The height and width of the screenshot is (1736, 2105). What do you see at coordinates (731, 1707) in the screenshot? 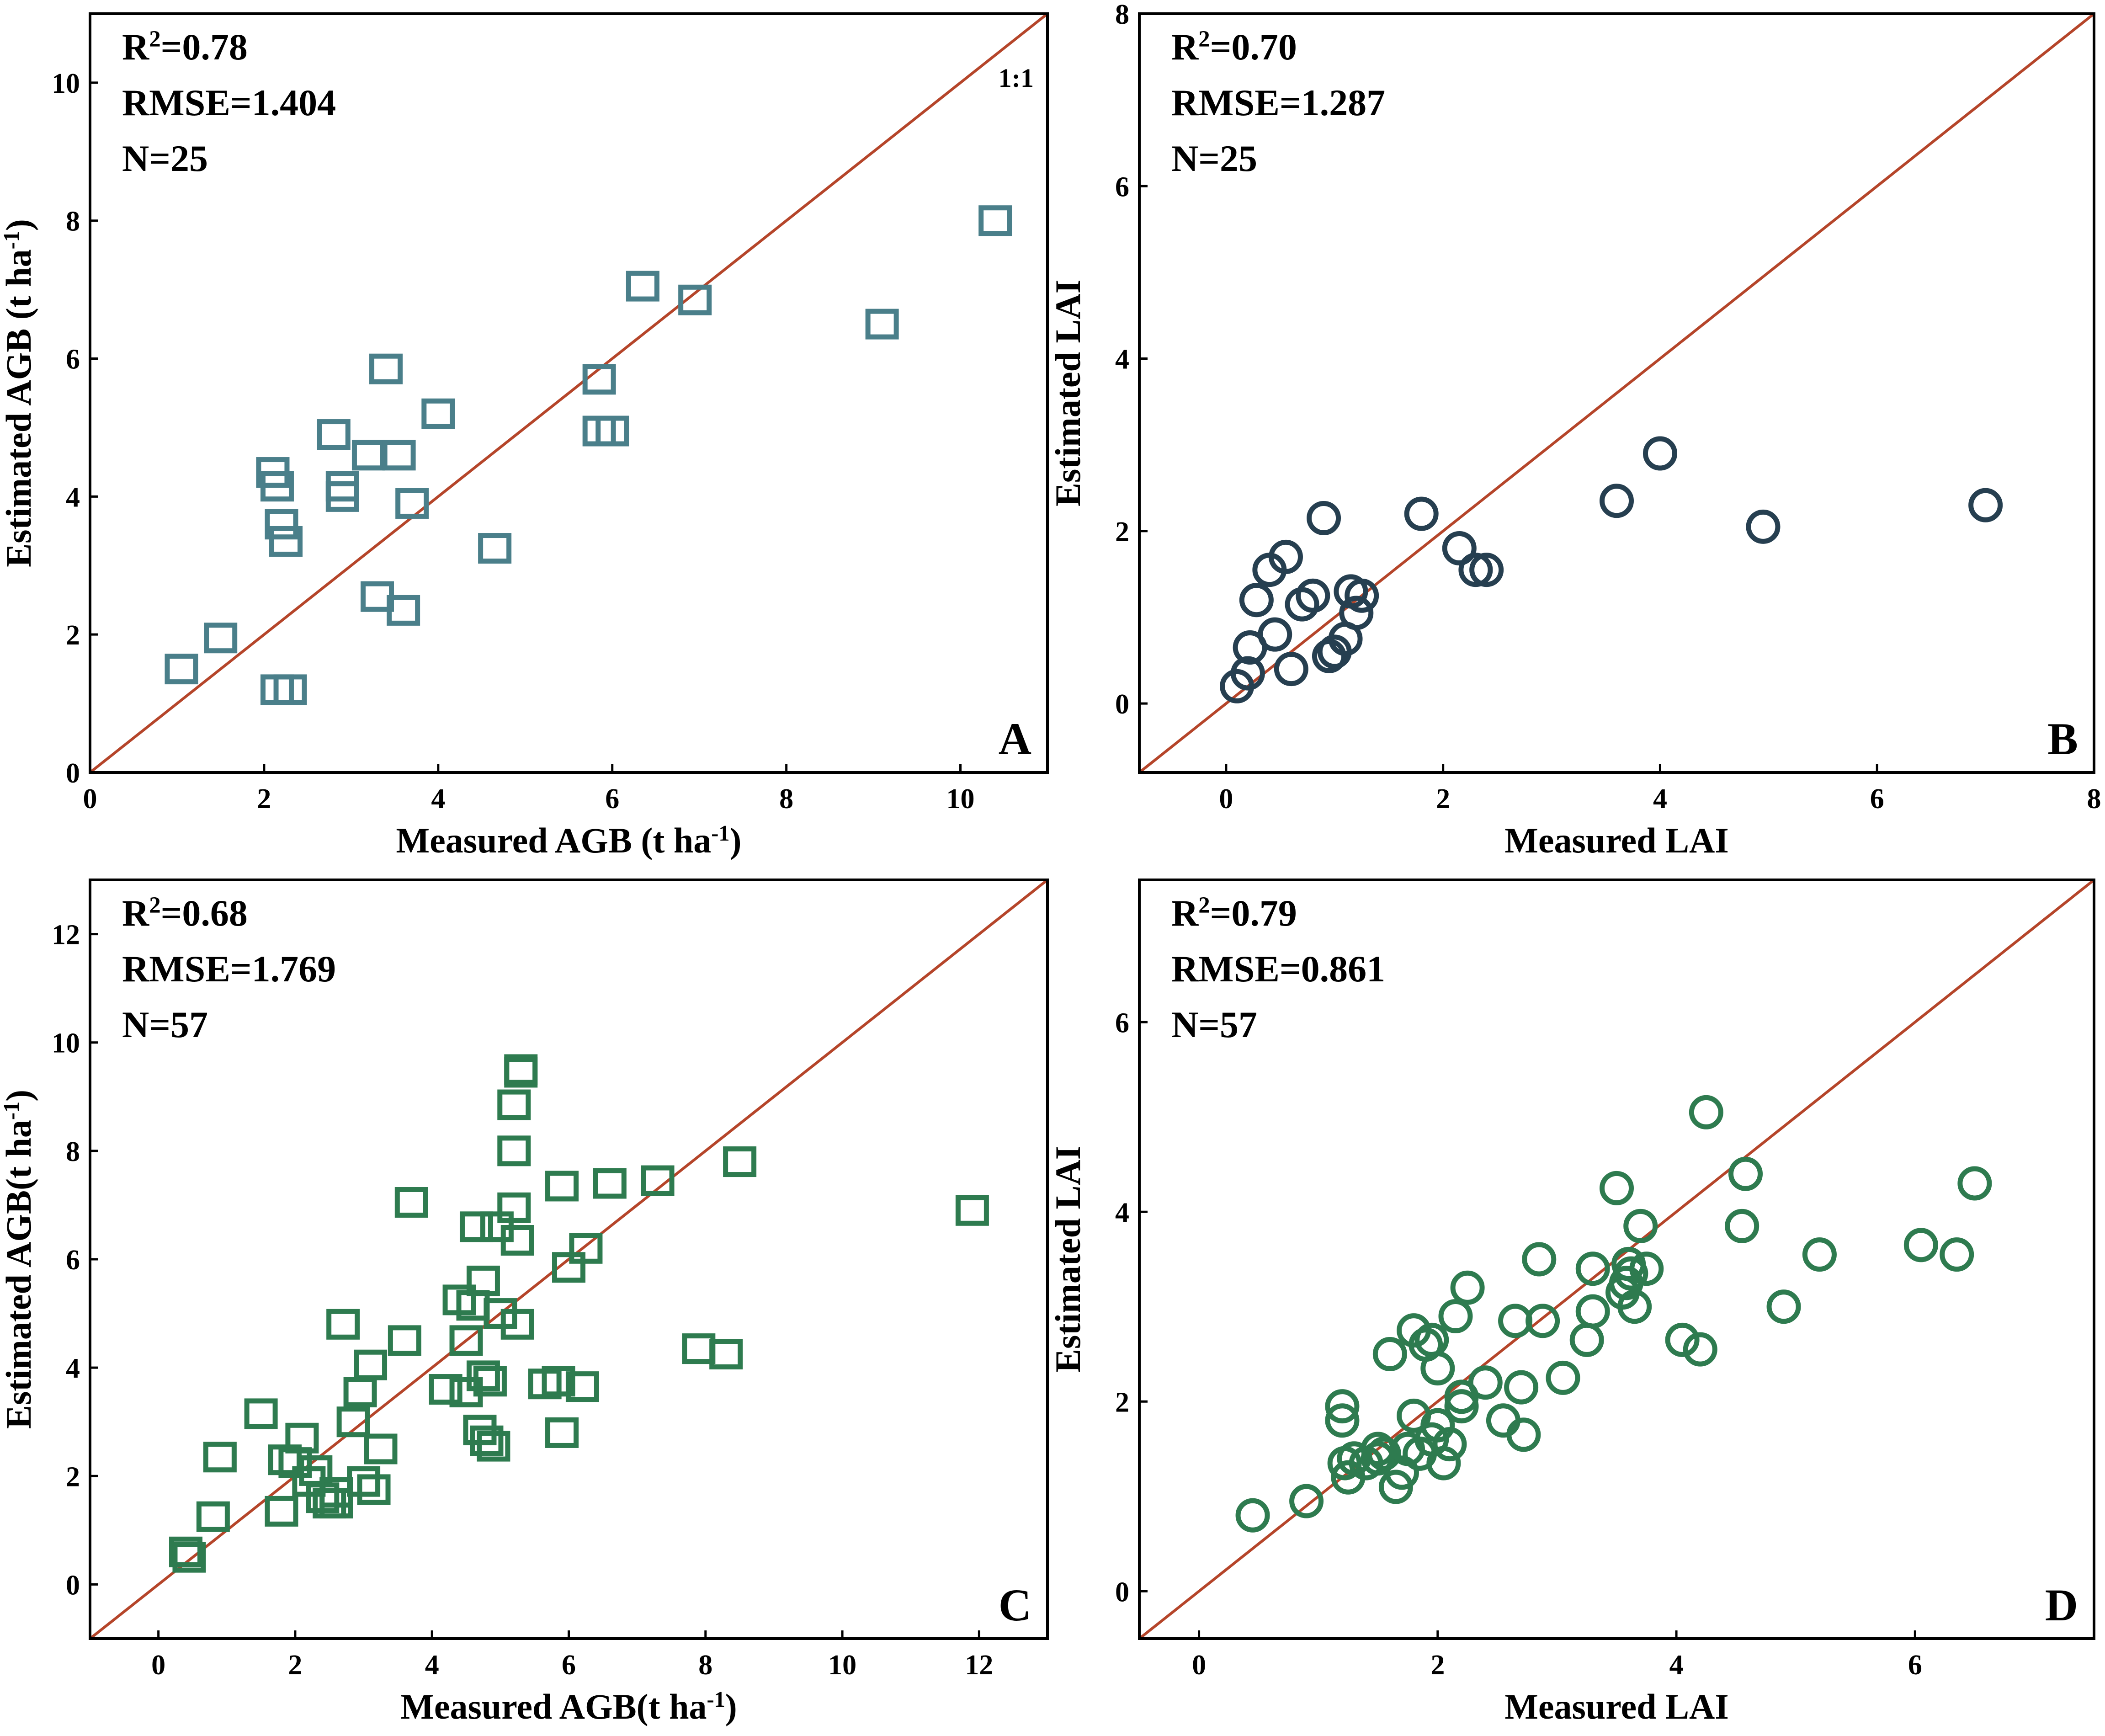
I see `panel-c-x-axis-unit-close: )` at bounding box center [731, 1707].